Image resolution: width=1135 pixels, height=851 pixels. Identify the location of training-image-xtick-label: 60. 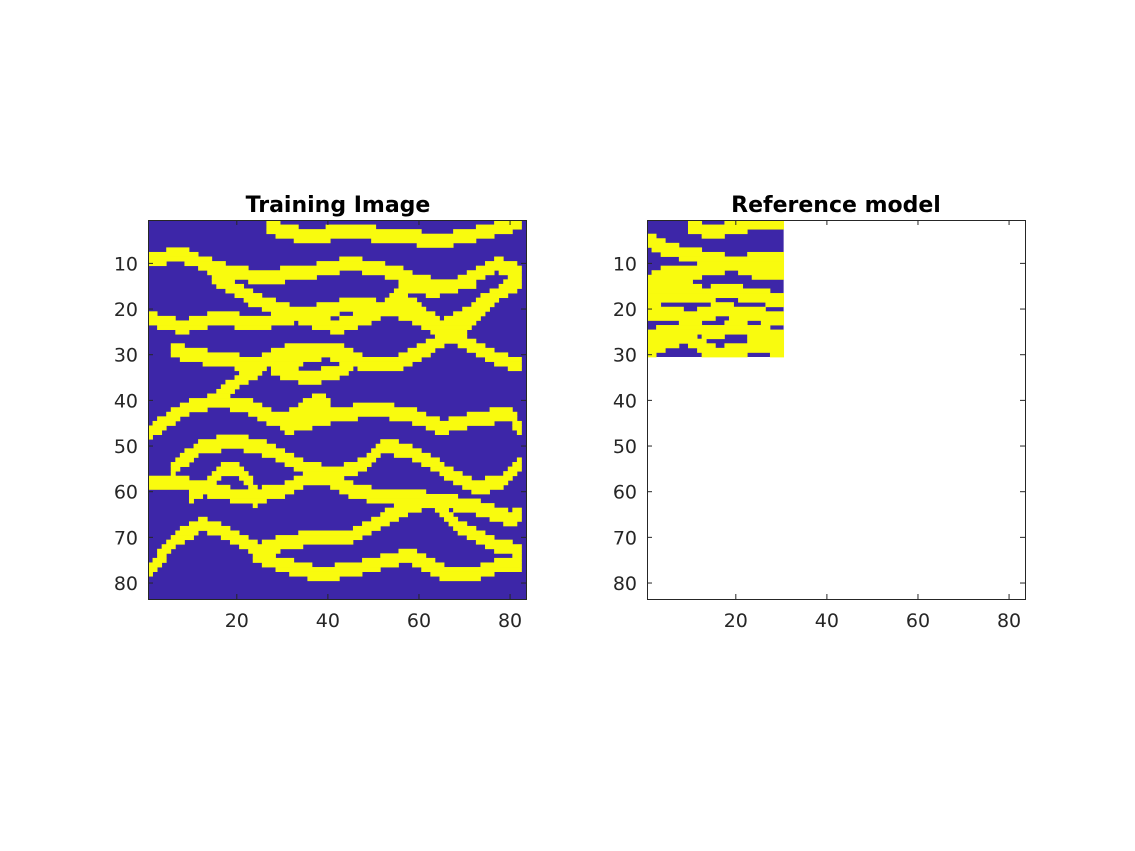
(419, 621).